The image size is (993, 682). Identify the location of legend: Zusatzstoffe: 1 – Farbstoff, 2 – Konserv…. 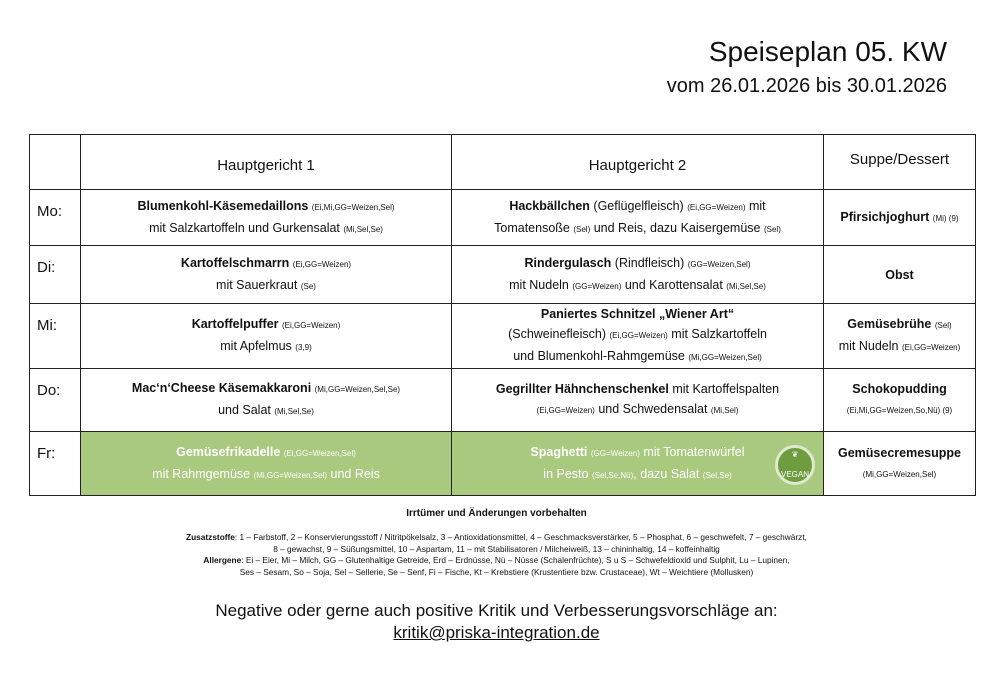
(496, 555).